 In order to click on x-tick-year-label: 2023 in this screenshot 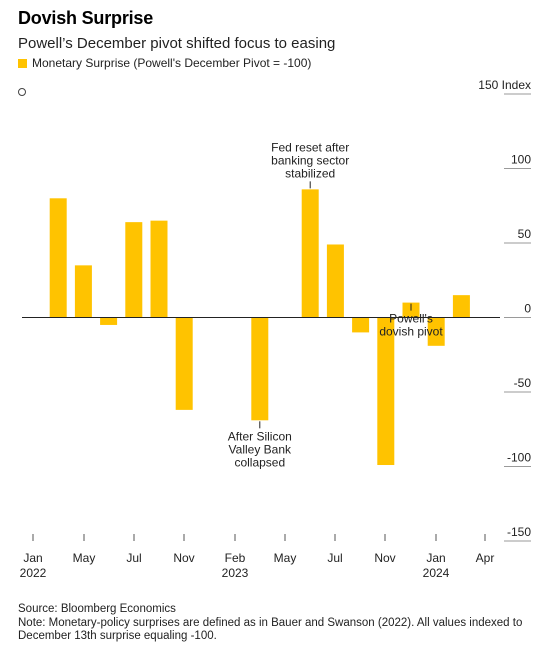, I will do `click(235, 573)`.